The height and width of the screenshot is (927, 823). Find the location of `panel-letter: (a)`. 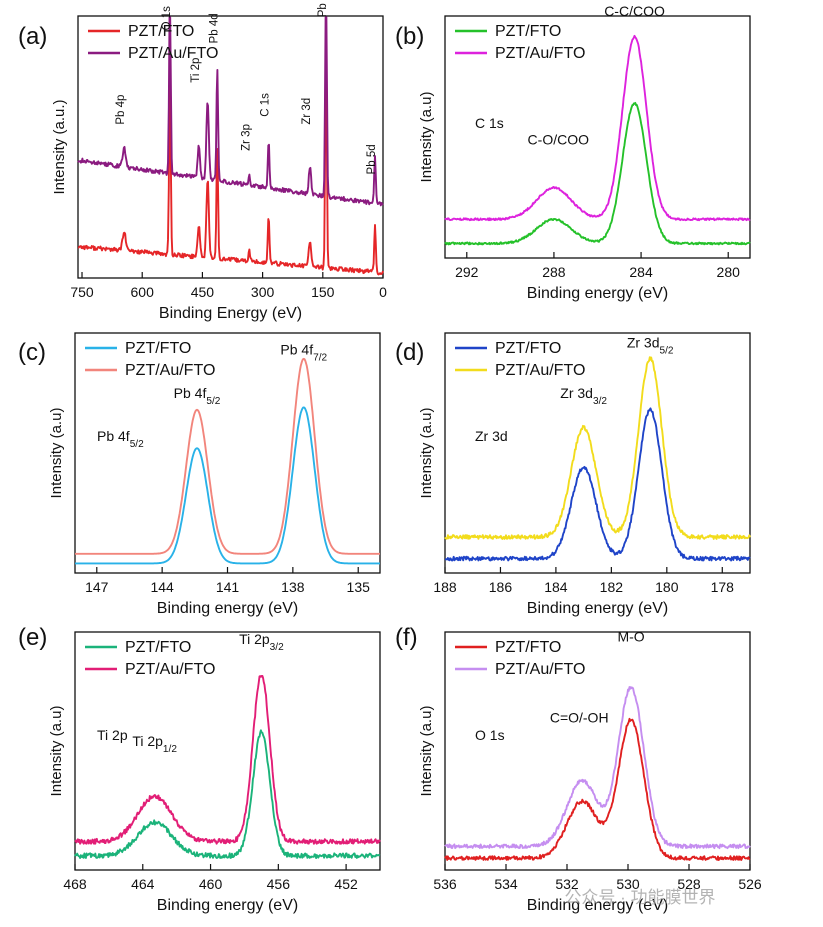

panel-letter: (a) is located at coordinates (32, 36).